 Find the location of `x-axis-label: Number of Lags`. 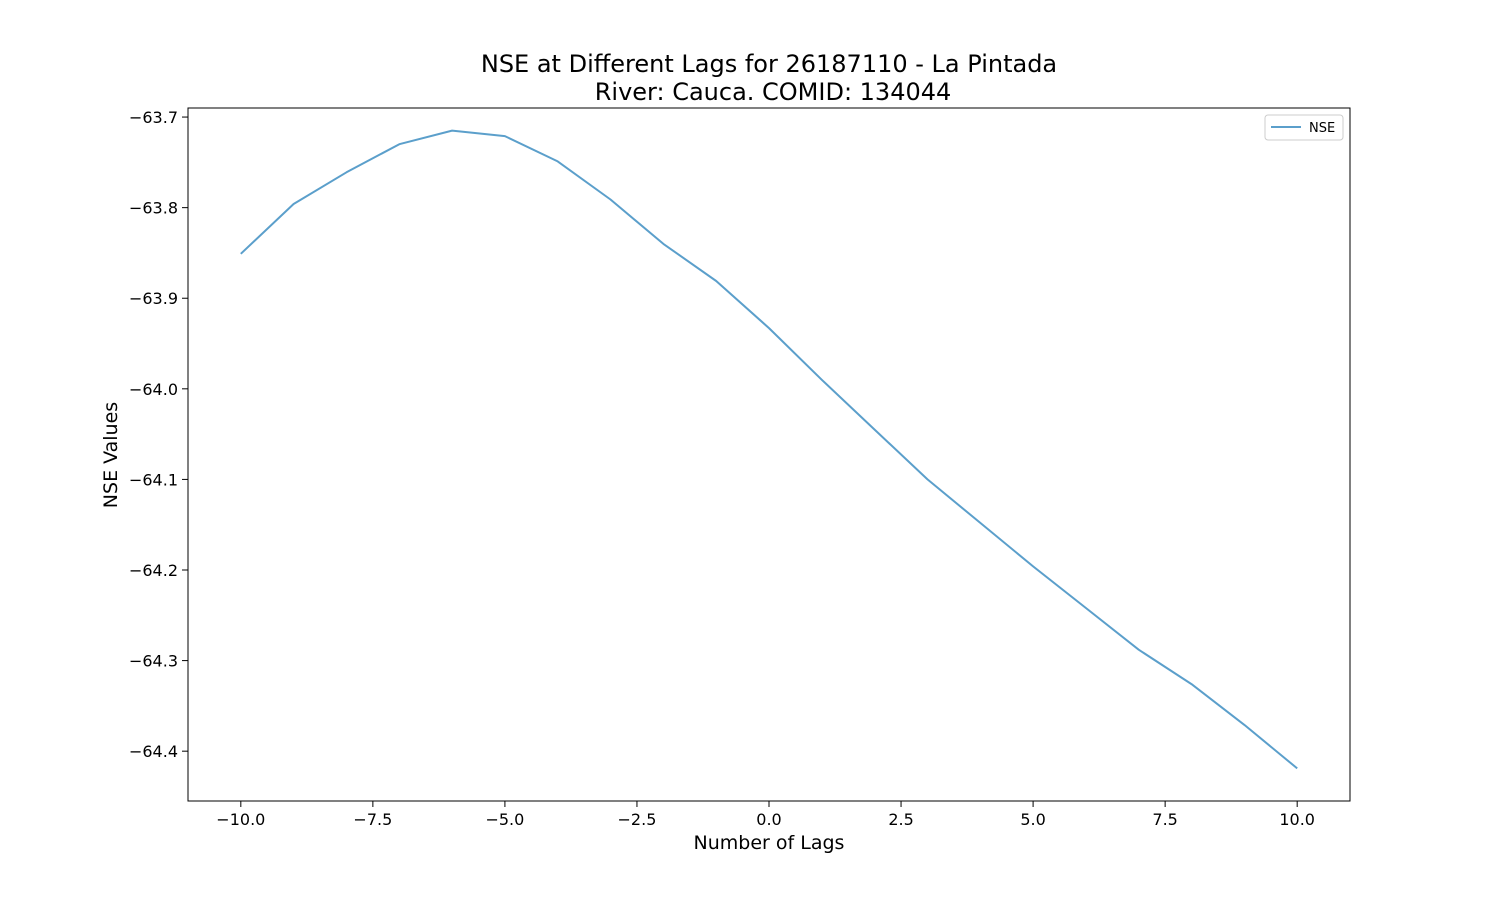

x-axis-label: Number of Lags is located at coordinates (769, 843).